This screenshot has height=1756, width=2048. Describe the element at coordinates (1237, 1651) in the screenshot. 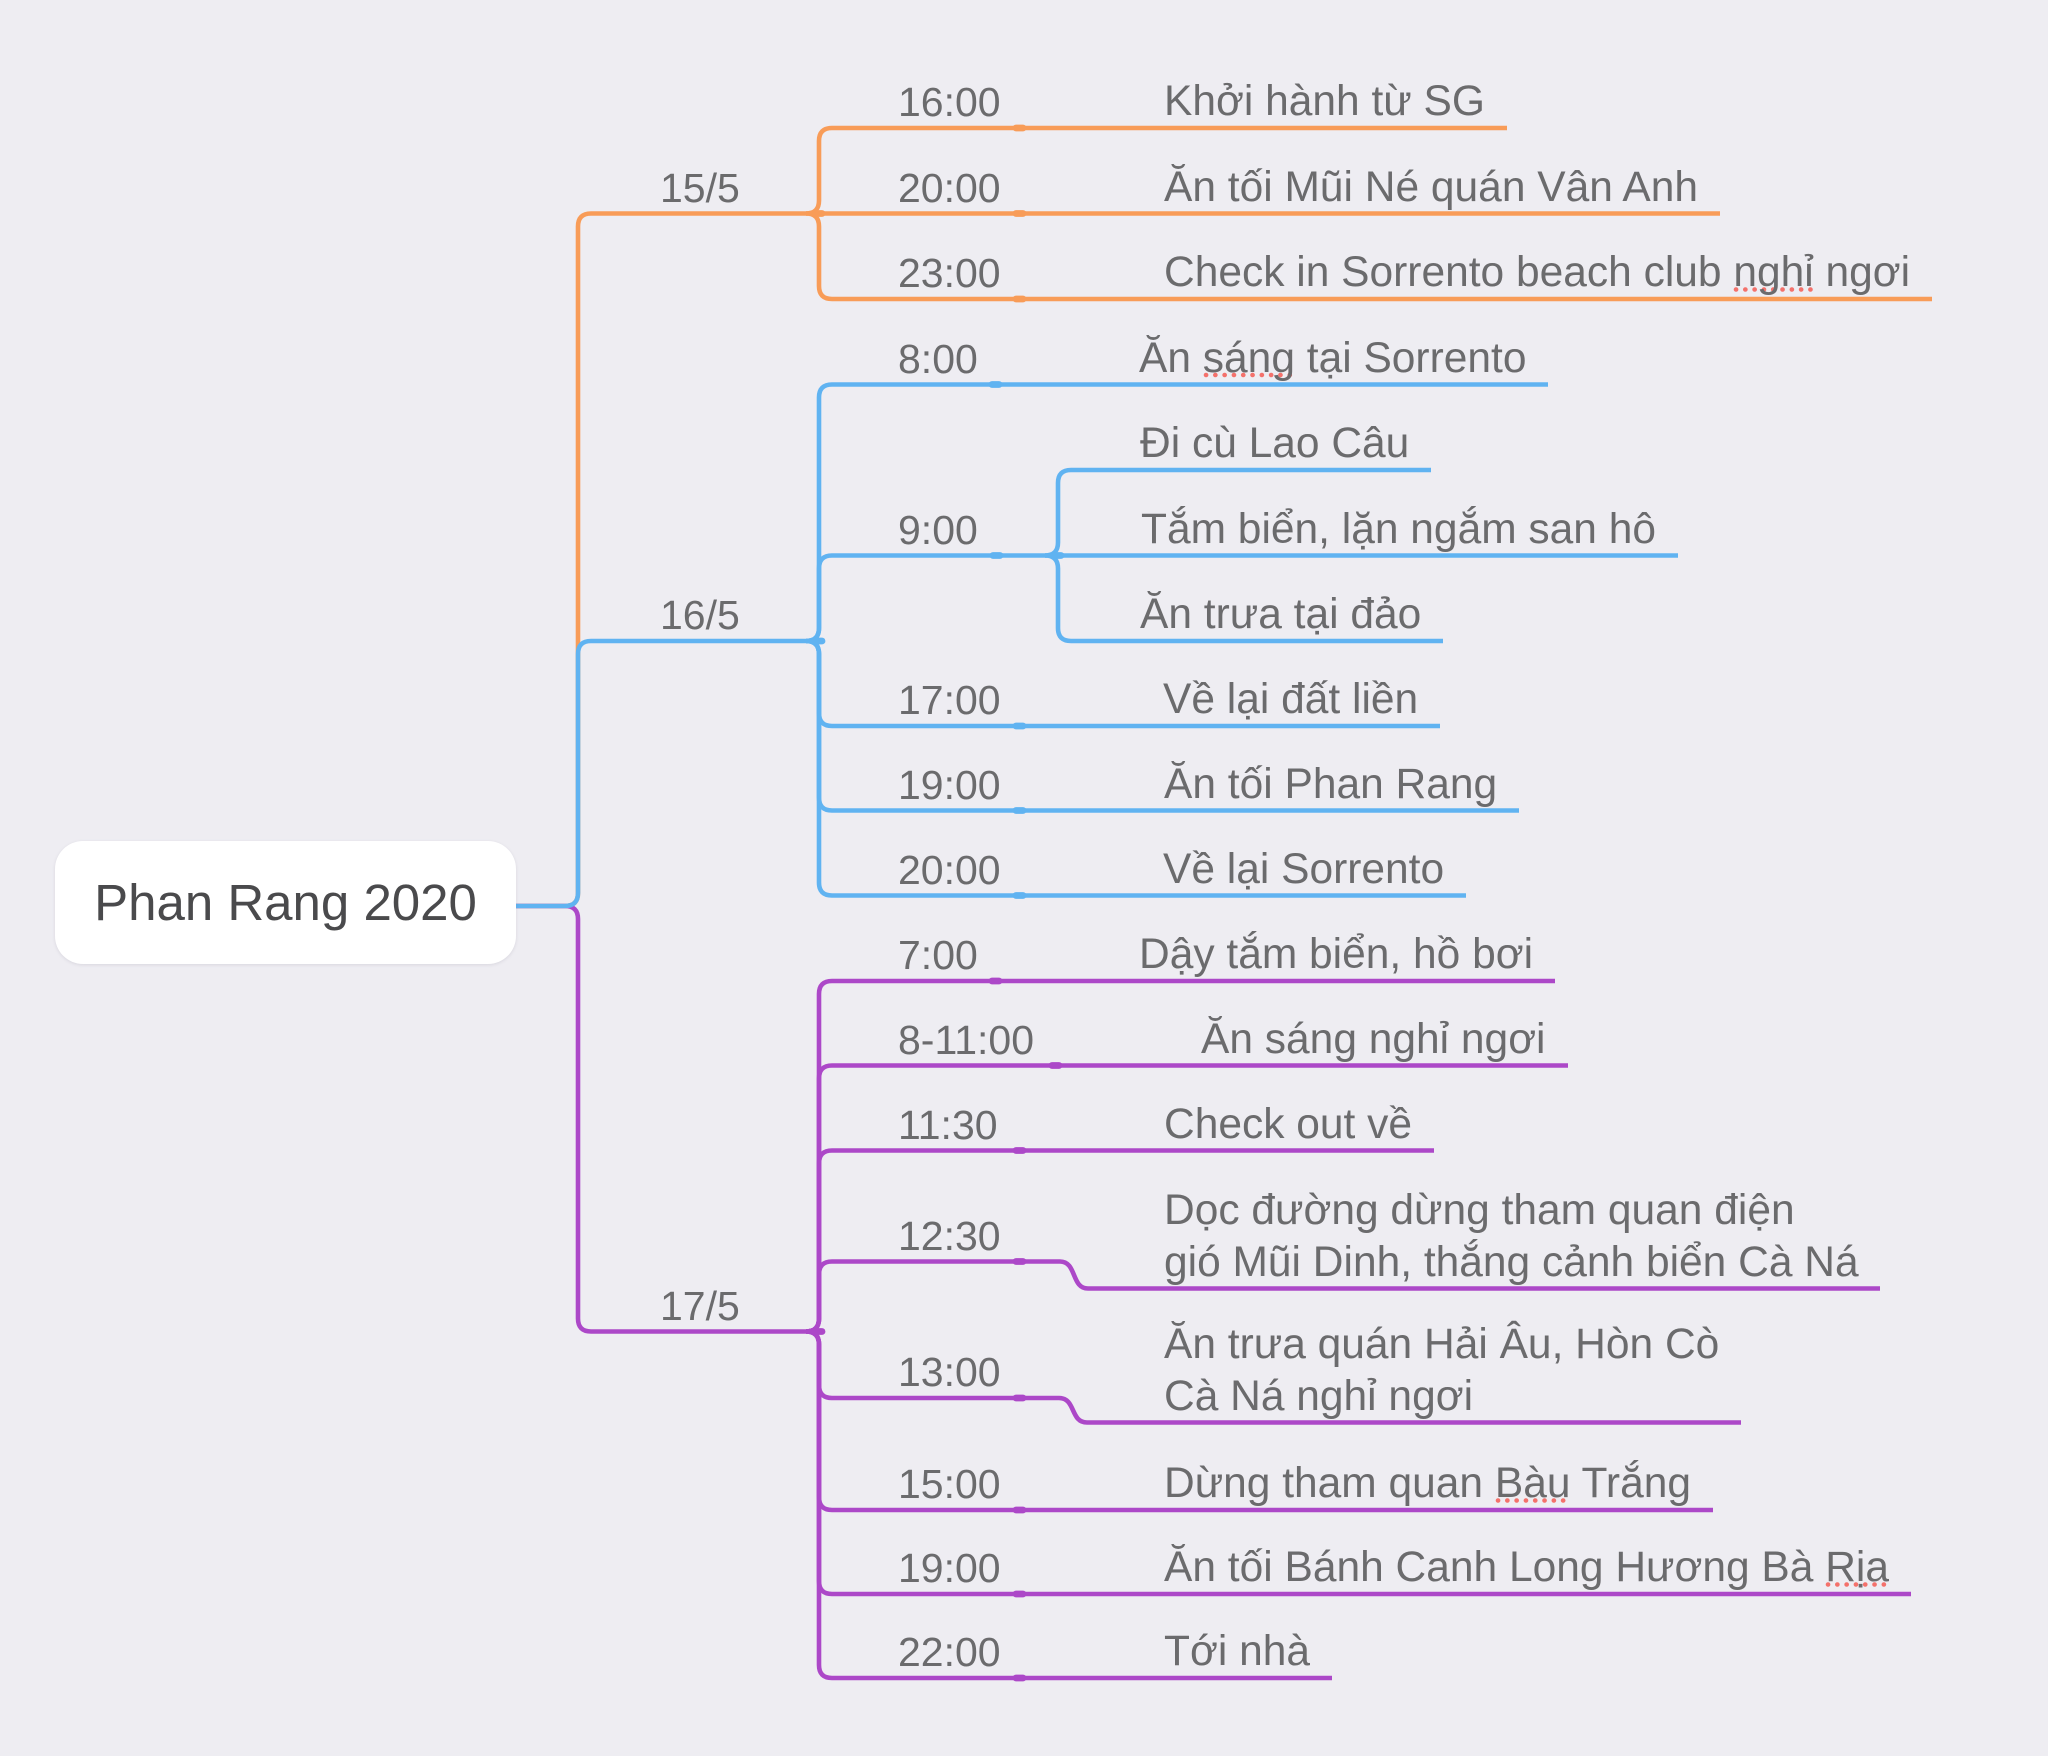

I see `desc-node: Tới nhà` at that location.